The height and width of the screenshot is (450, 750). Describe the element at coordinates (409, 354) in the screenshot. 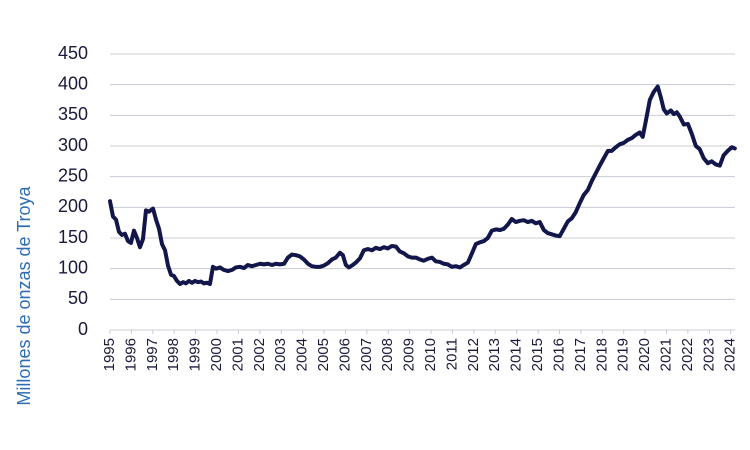

I see `x-tick-label: 2009` at that location.